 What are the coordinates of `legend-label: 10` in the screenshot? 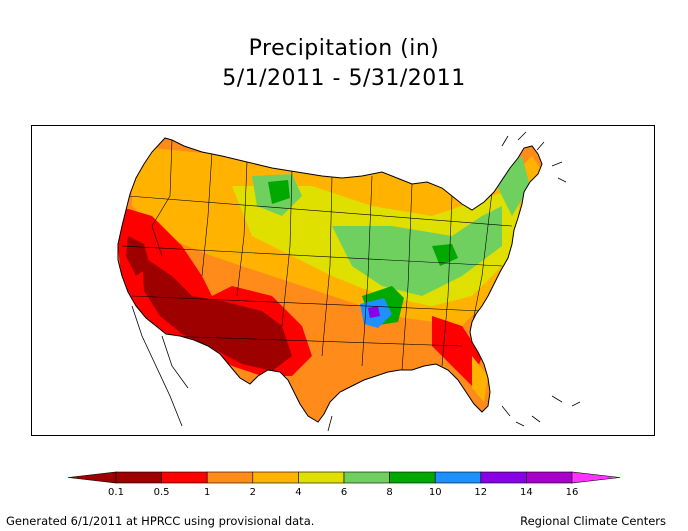 It's located at (435, 492).